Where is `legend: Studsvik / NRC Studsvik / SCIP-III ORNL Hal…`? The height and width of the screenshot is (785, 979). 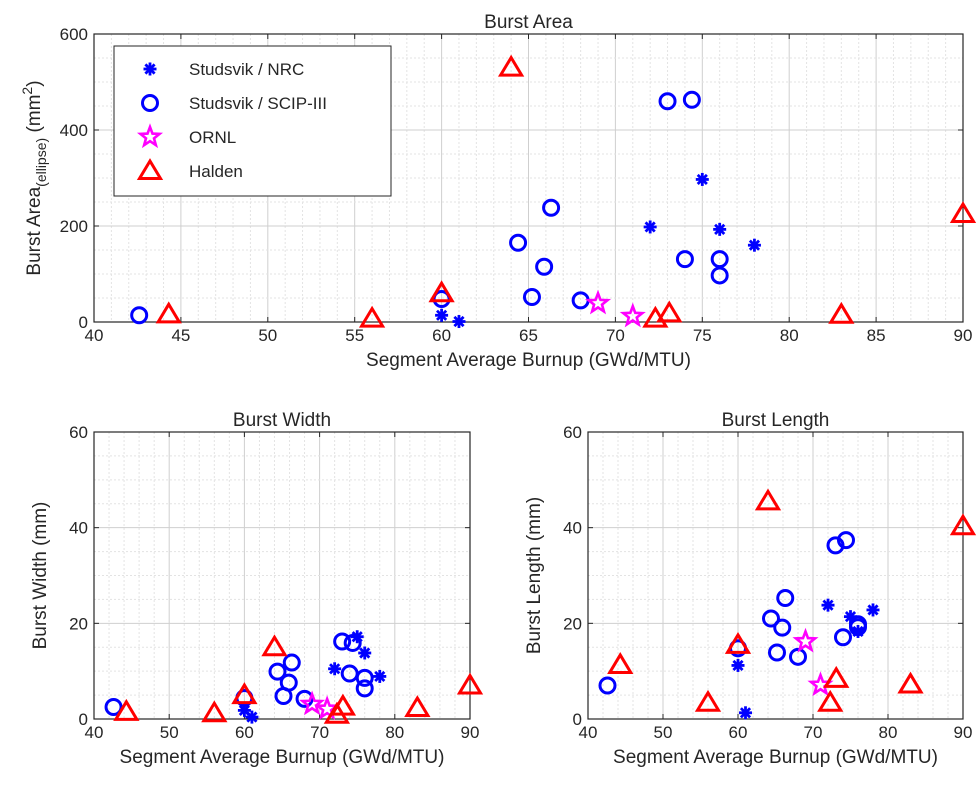 legend: Studsvik / NRC Studsvik / SCIP-III ORNL Hal… is located at coordinates (252, 121).